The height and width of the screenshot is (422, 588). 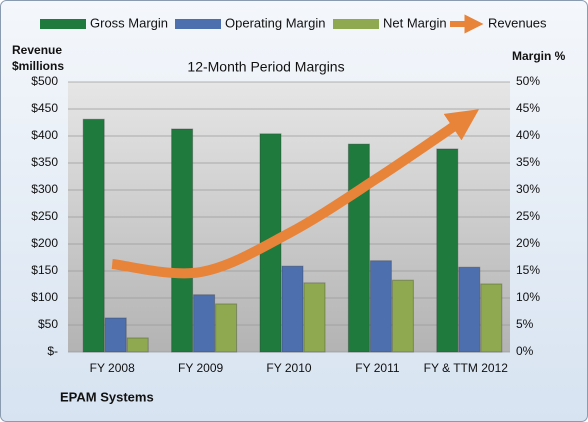 What do you see at coordinates (44, 270) in the screenshot?
I see `y-tick-label: $150` at bounding box center [44, 270].